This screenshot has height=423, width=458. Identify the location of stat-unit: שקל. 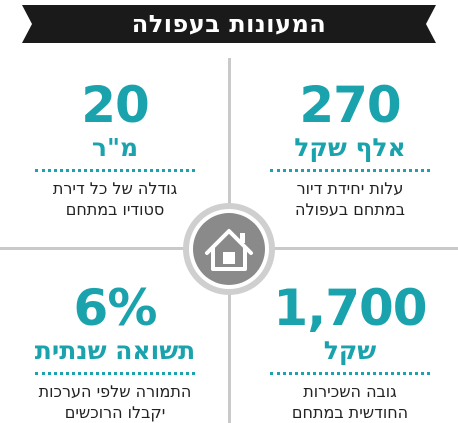
(350, 350).